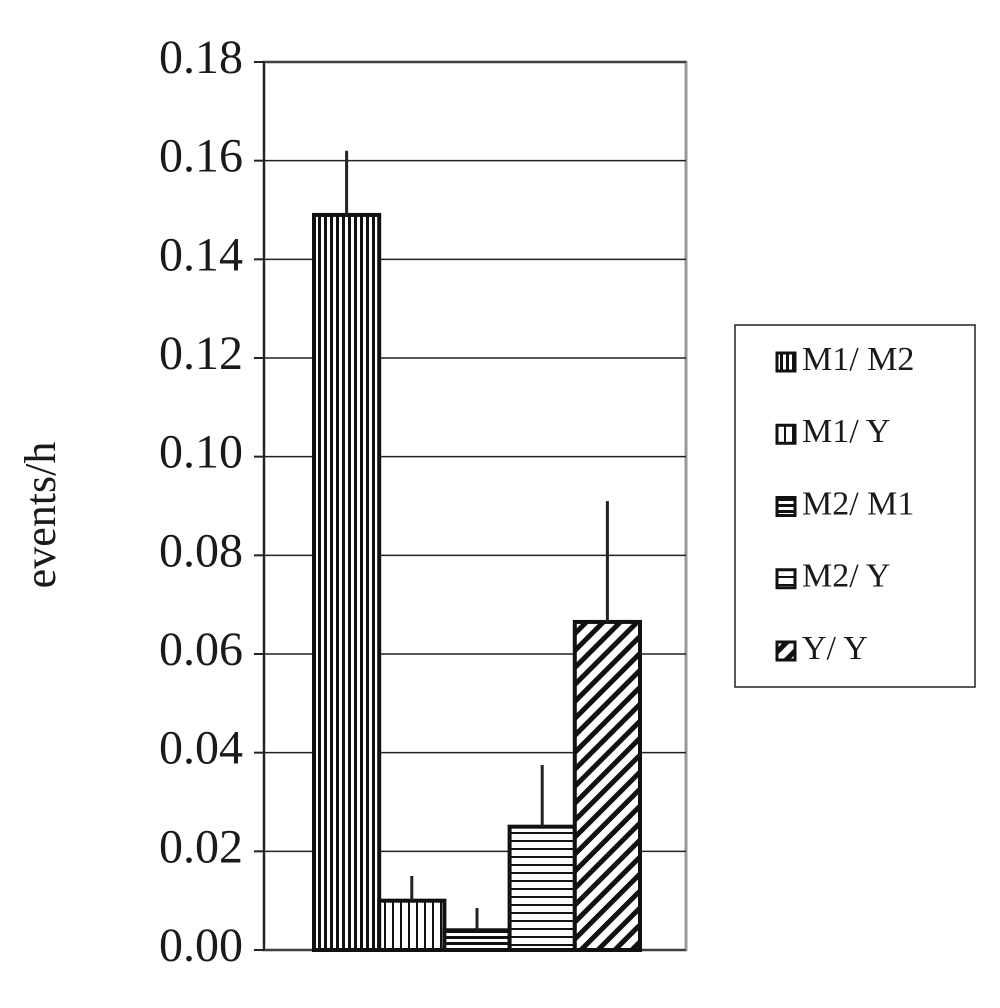 Image resolution: width=1000 pixels, height=1008 pixels. Describe the element at coordinates (201, 353) in the screenshot. I see `y-tick-label: 0.12` at that location.